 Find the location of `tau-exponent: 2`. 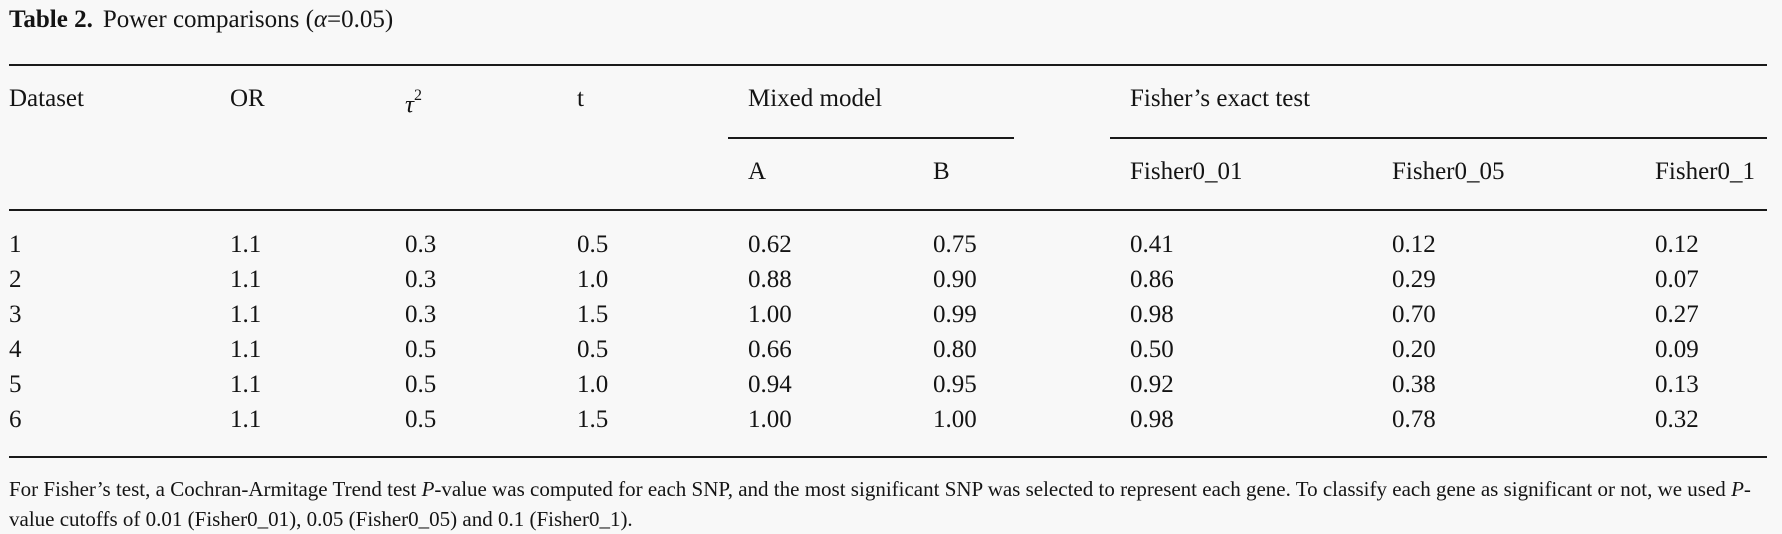

tau-exponent: 2 is located at coordinates (417, 95).